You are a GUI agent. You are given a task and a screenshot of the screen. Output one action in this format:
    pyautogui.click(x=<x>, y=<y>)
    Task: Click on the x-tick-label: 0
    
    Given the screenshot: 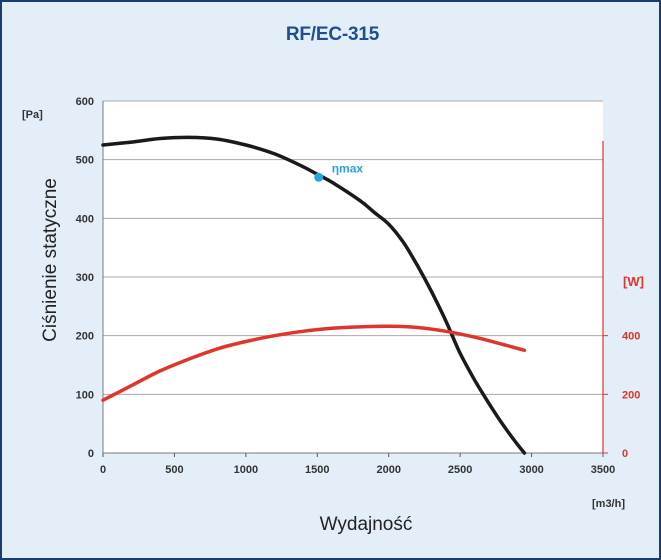 What is the action you would take?
    pyautogui.click(x=103, y=470)
    